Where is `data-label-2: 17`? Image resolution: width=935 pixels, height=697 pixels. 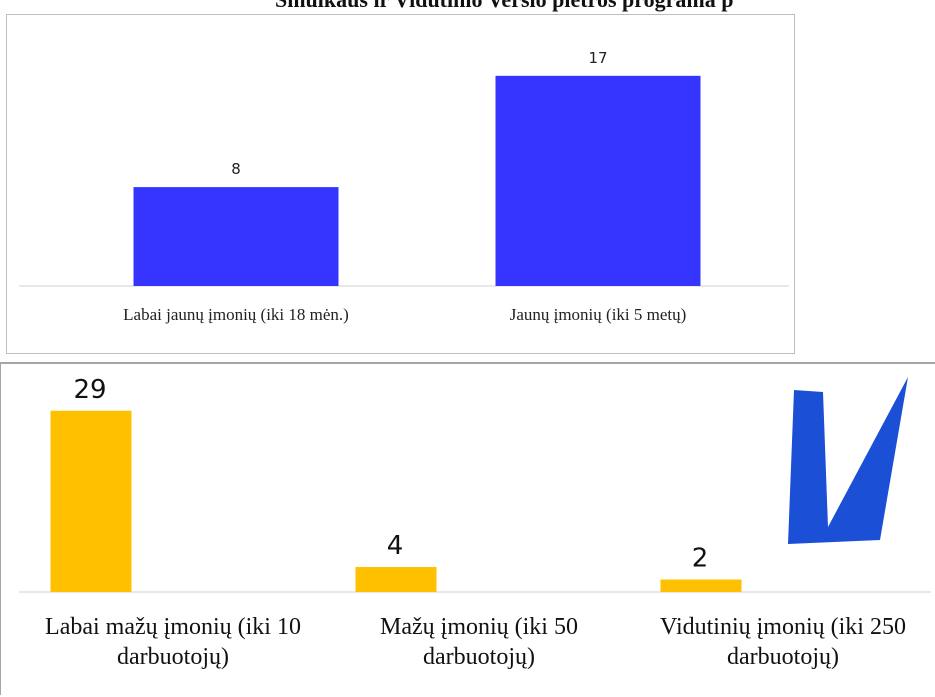 data-label-2: 17 is located at coordinates (597, 58).